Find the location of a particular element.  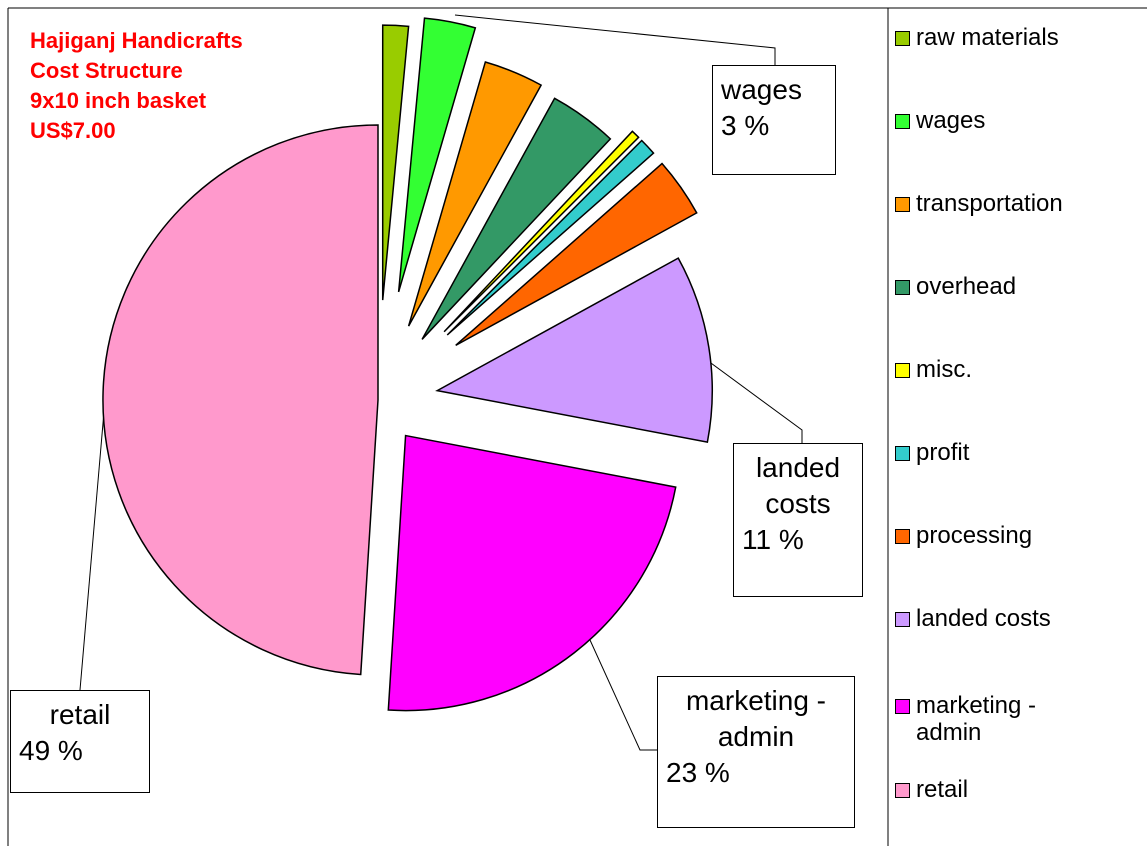

legend-item: raw materials is located at coordinates (1015, 37).